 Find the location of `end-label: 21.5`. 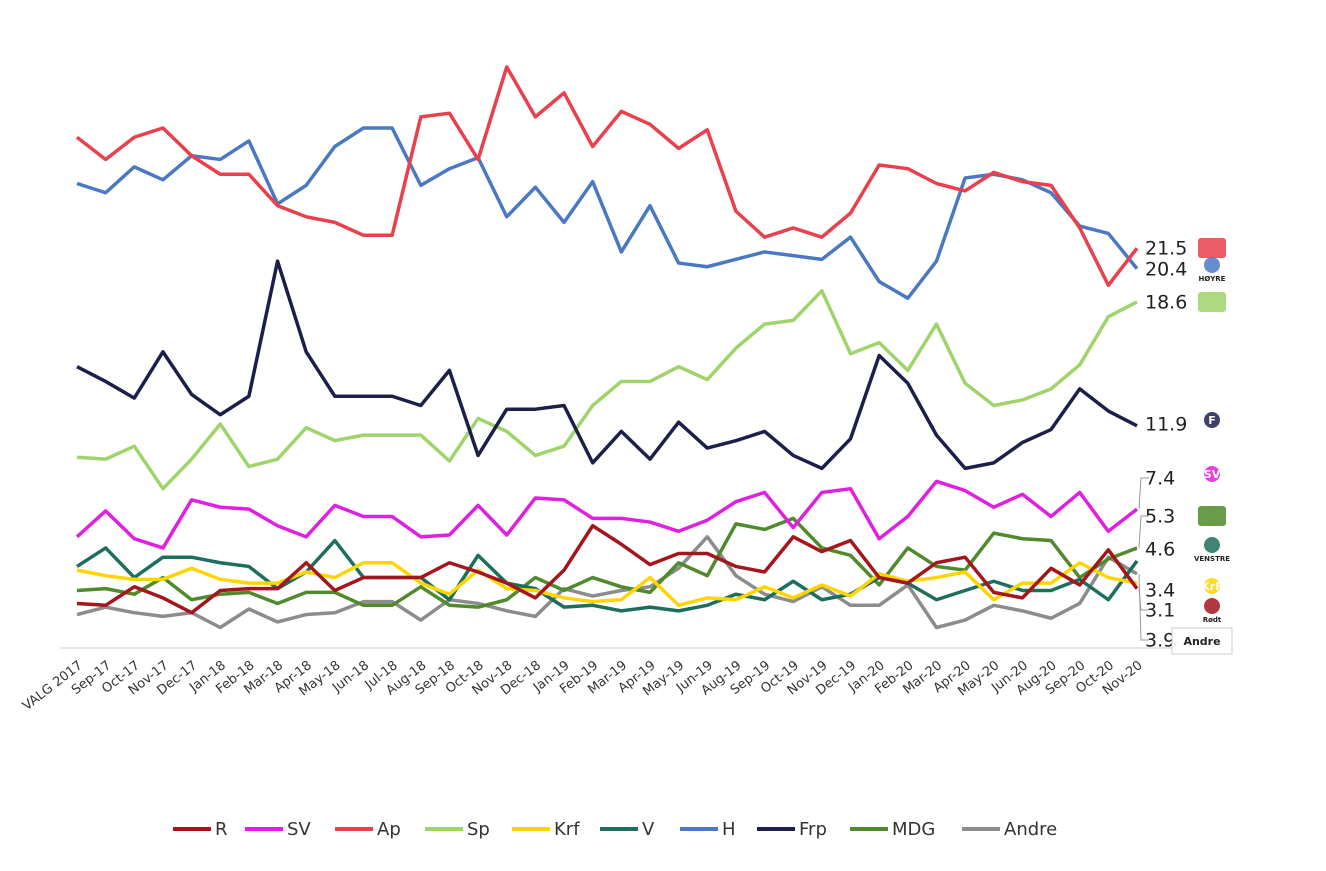

end-label: 21.5 is located at coordinates (1166, 249).